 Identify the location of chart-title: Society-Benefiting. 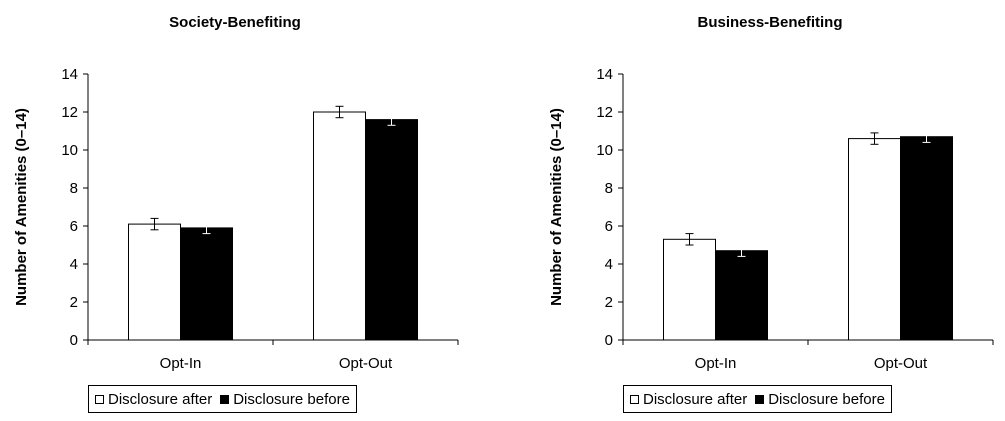
(235, 22).